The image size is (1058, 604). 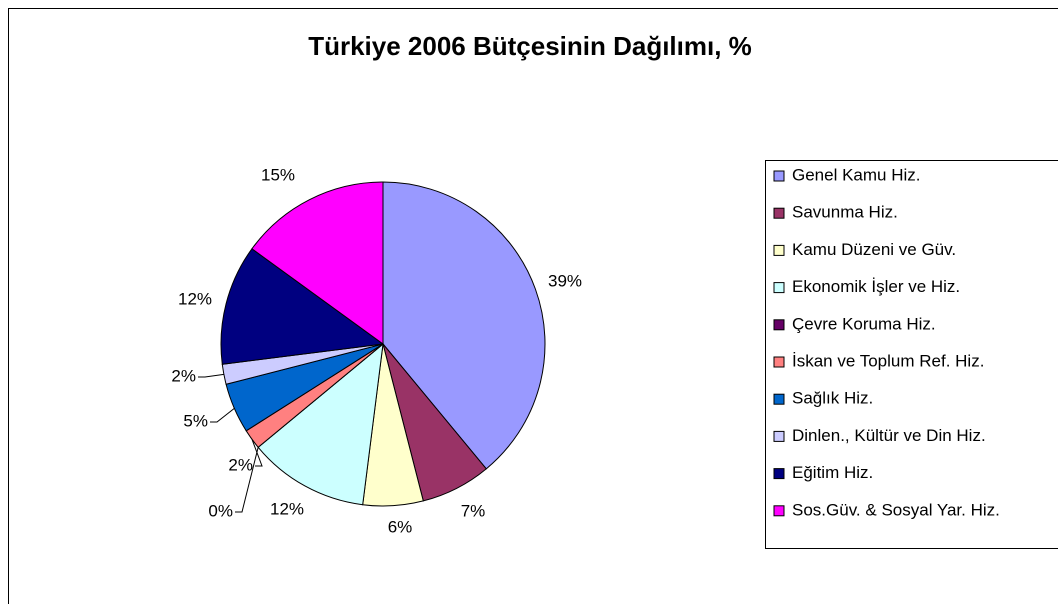 What do you see at coordinates (845, 212) in the screenshot?
I see `legend-label: Savunma Hiz.` at bounding box center [845, 212].